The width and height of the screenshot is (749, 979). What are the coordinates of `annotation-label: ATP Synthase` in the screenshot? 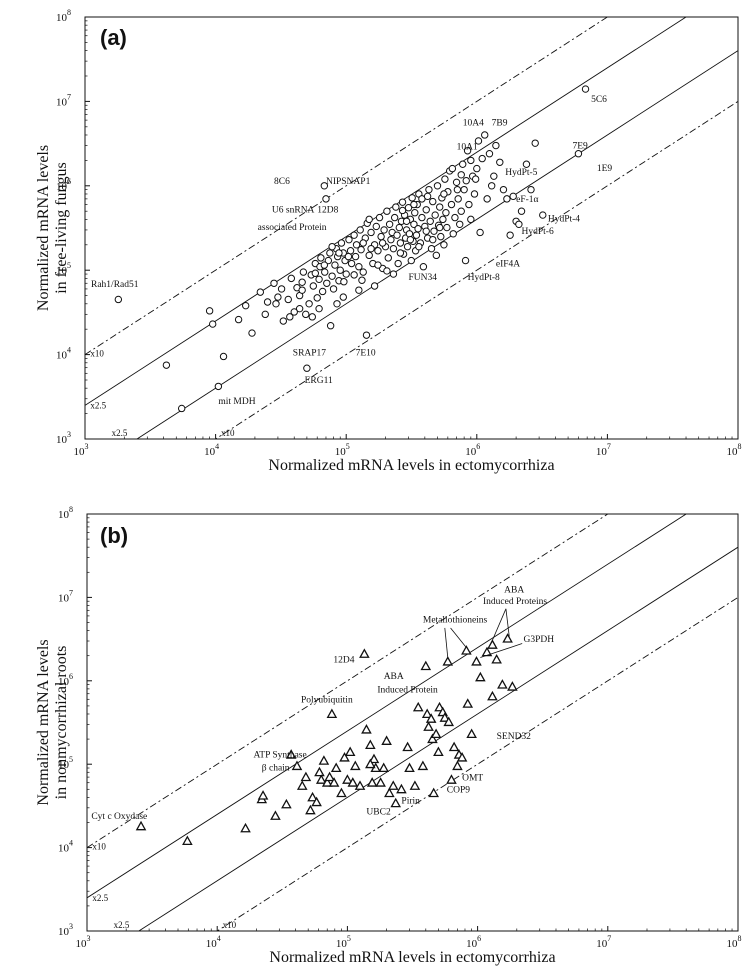 It's located at (279, 756).